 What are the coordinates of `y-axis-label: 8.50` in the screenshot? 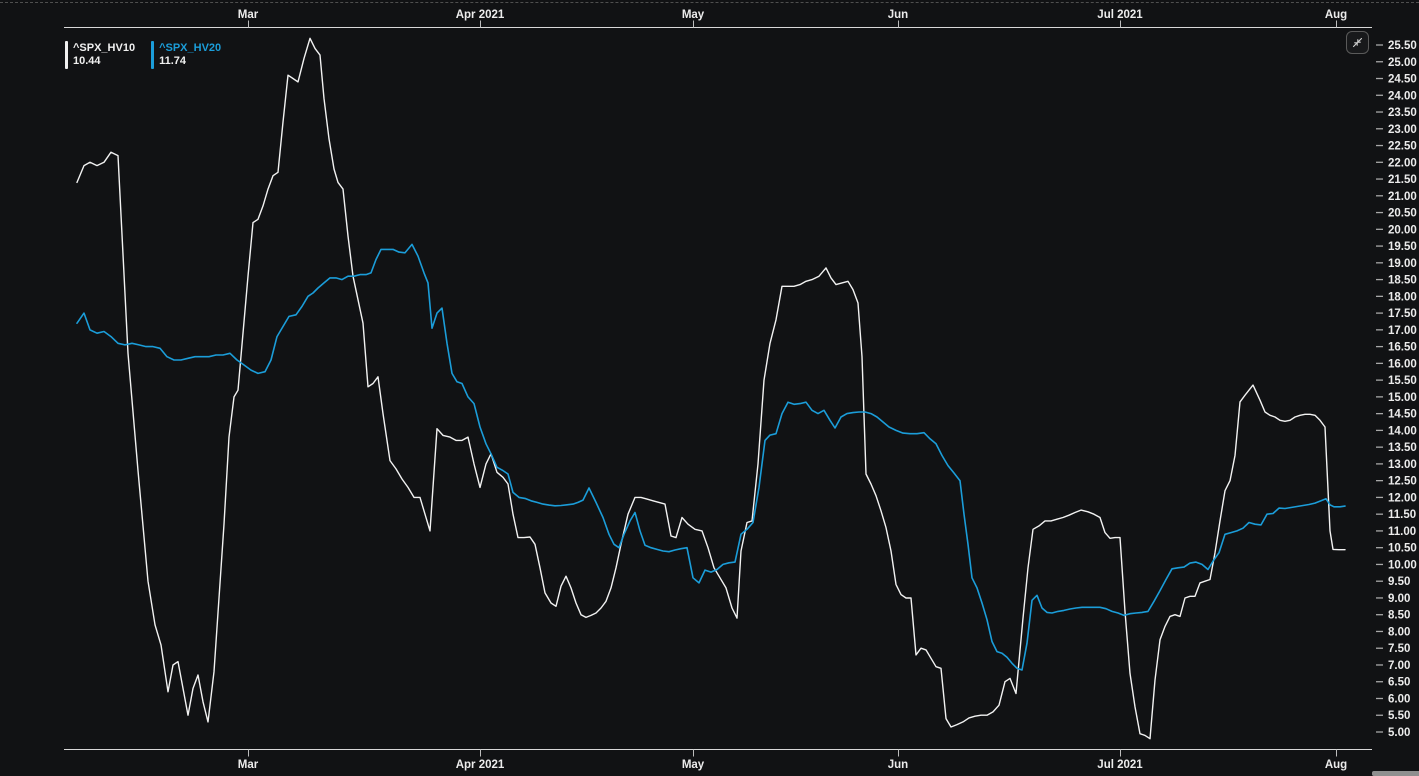 It's located at (1399, 616).